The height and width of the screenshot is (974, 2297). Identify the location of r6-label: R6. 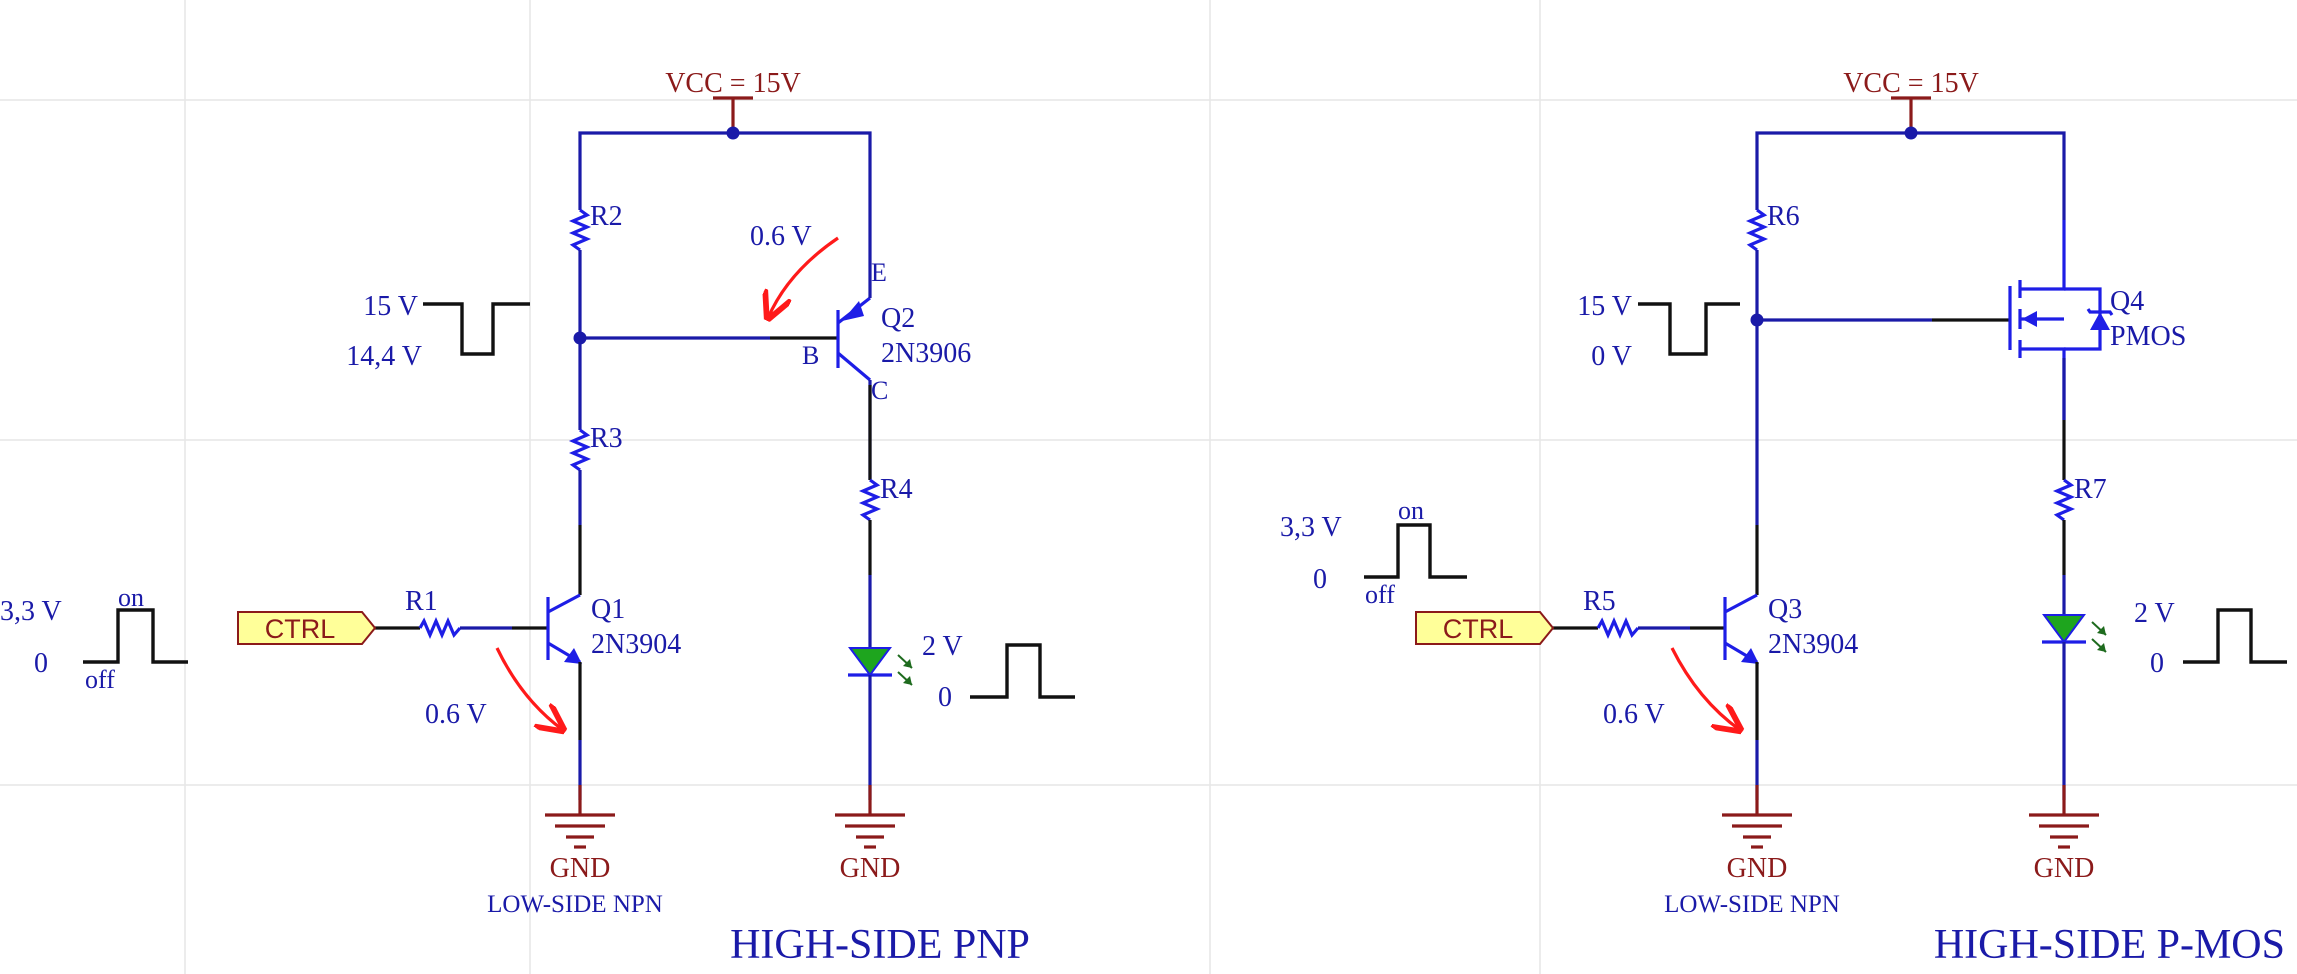
(1783, 216).